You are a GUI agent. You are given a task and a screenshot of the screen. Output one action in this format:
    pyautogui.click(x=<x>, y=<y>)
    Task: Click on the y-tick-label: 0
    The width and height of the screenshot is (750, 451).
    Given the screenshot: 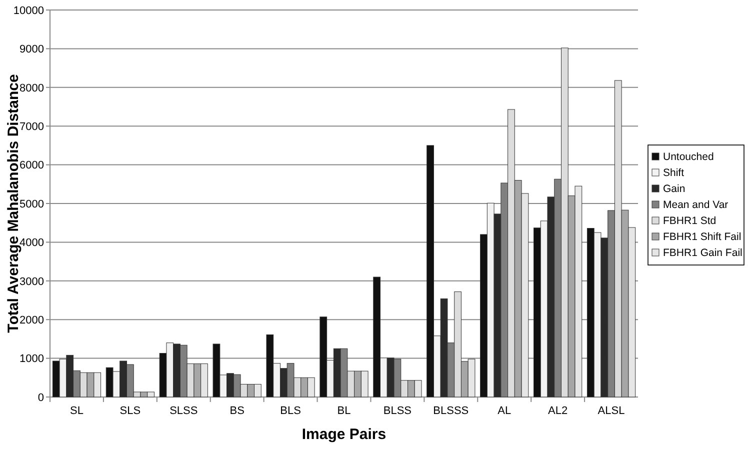 What is the action you would take?
    pyautogui.click(x=41, y=398)
    